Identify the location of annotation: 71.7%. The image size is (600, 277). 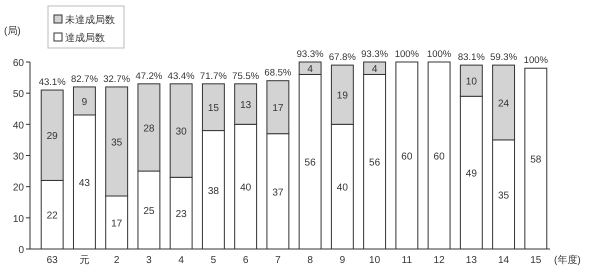
(214, 76).